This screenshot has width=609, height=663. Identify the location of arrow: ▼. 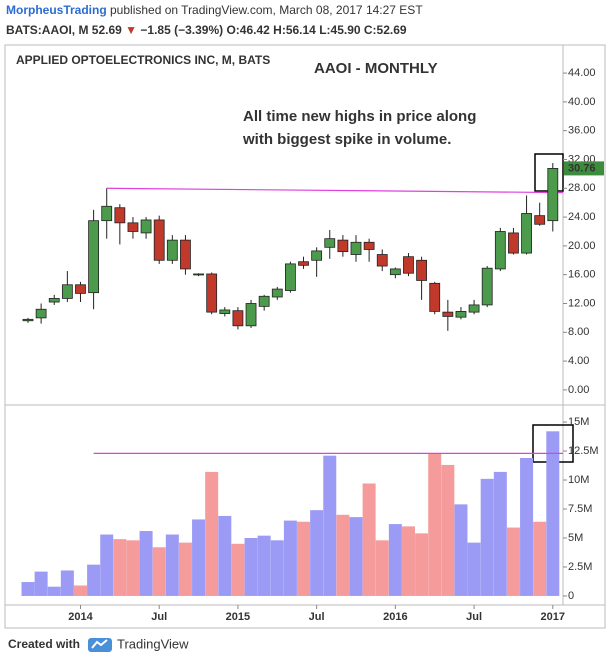
(131, 30).